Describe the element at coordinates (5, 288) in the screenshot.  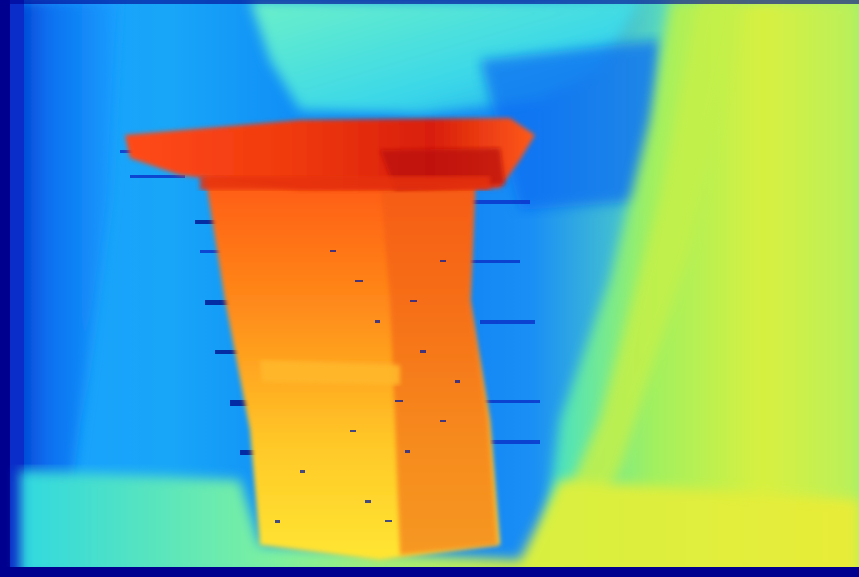
I see `left-edge-deep` at that location.